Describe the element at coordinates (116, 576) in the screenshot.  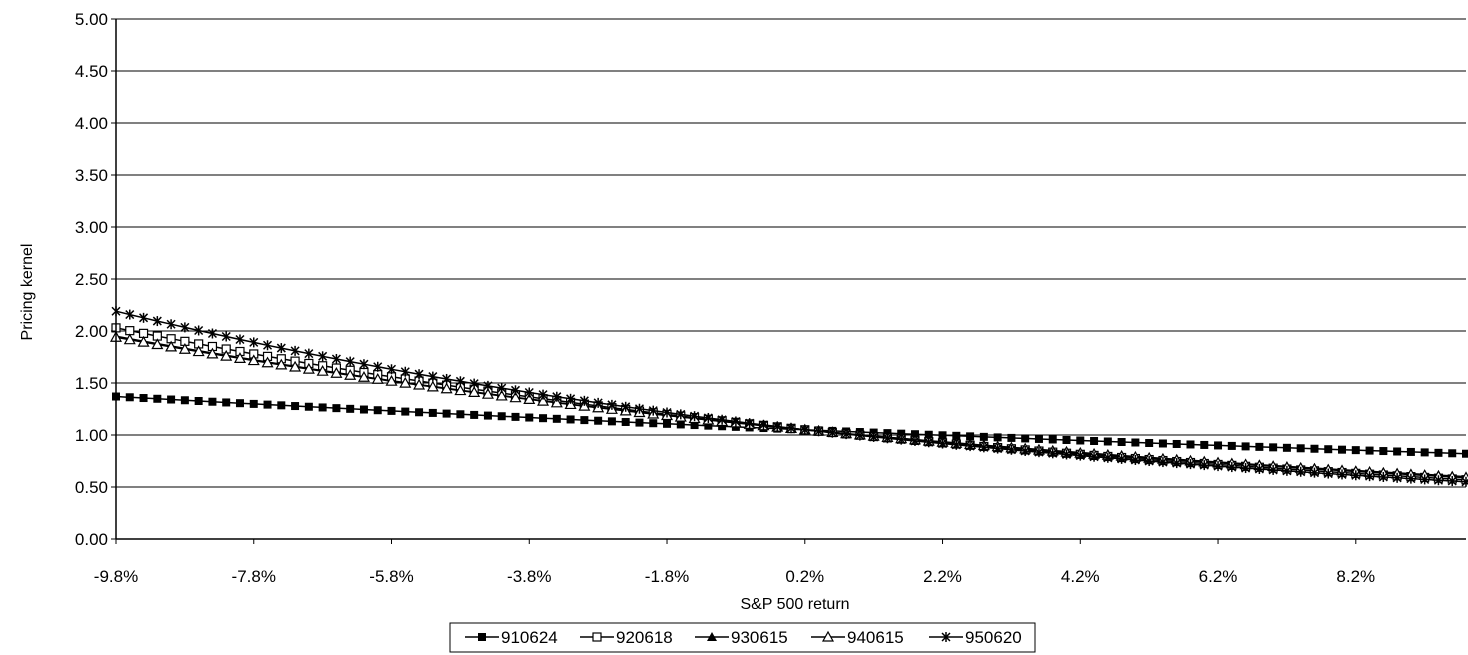
I see `x-tick-label: -9.8%` at that location.